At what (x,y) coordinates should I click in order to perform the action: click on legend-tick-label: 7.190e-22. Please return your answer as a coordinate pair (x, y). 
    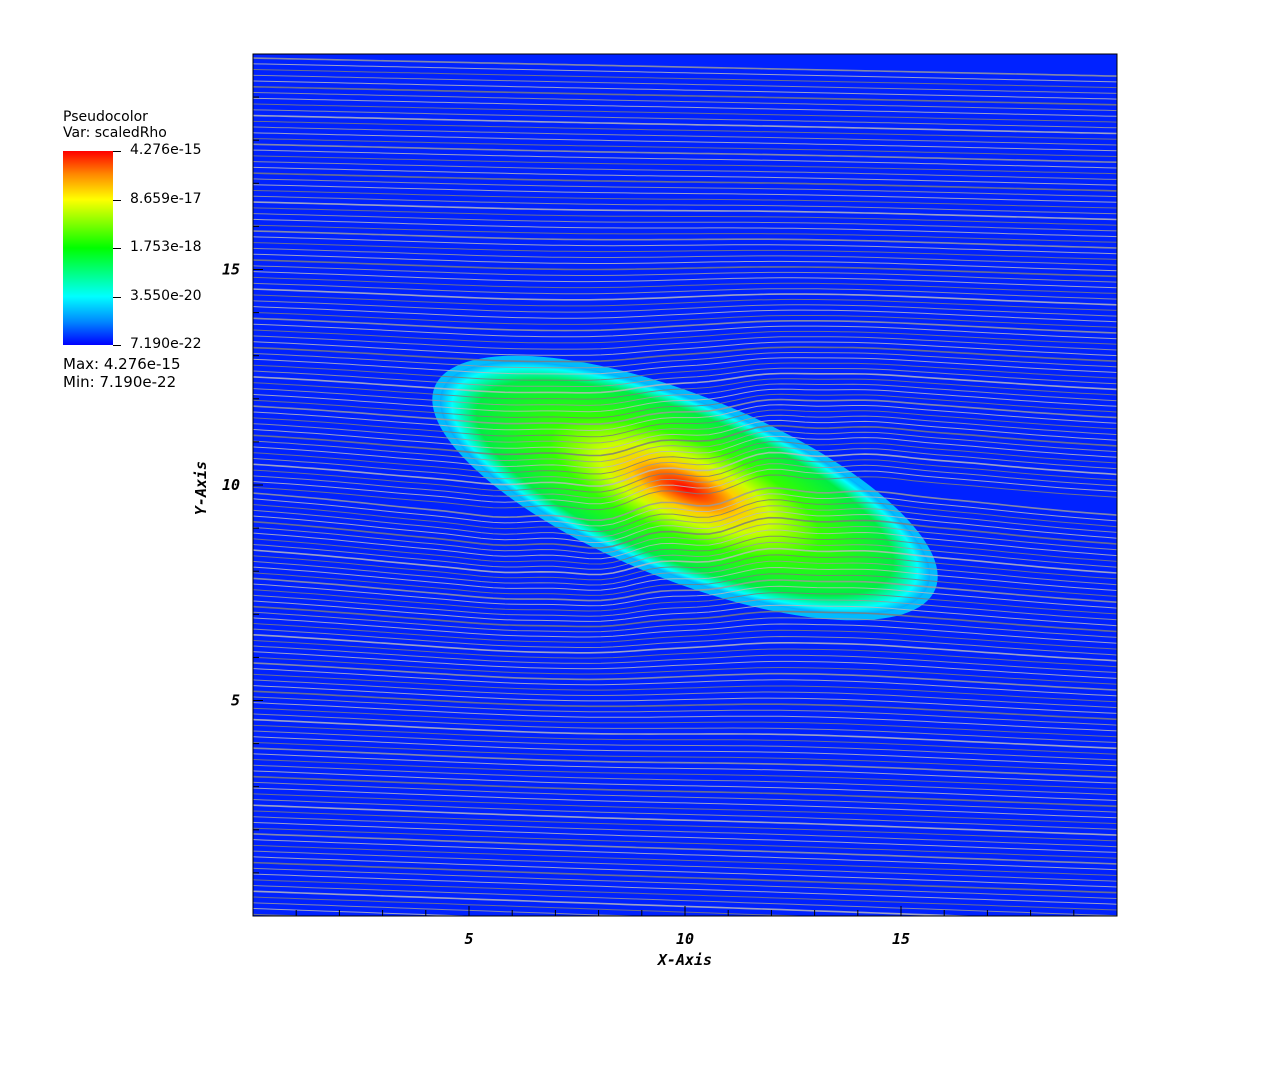
    Looking at the image, I should click on (166, 344).